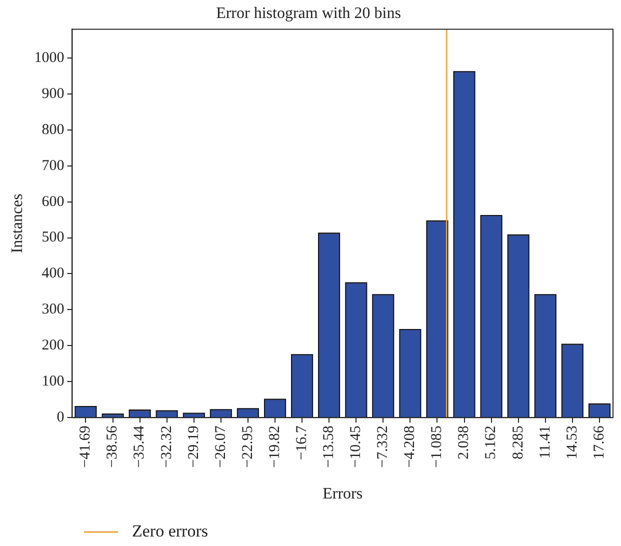  Describe the element at coordinates (49, 58) in the screenshot. I see `y-tick-label: 1000` at that location.